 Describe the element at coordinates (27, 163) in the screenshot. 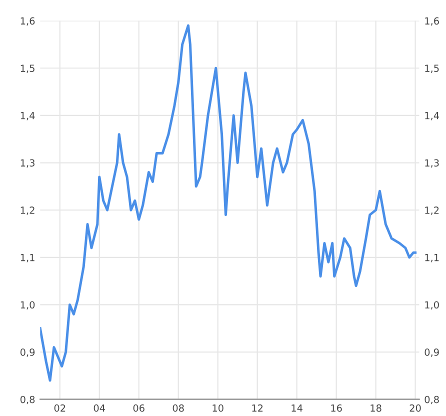

I see `y-tick-label: 1,3` at that location.